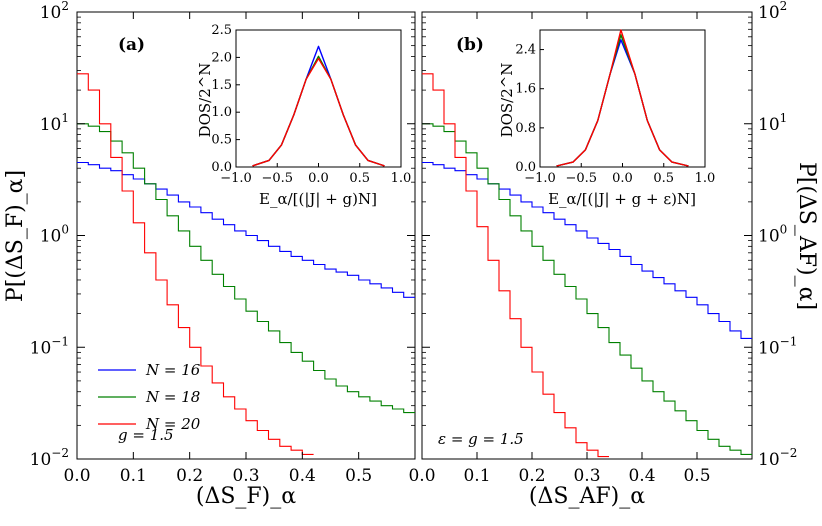 This screenshot has width=822, height=526. Describe the element at coordinates (641, 476) in the screenshot. I see `xtick-label-b-4: 0.4` at that location.